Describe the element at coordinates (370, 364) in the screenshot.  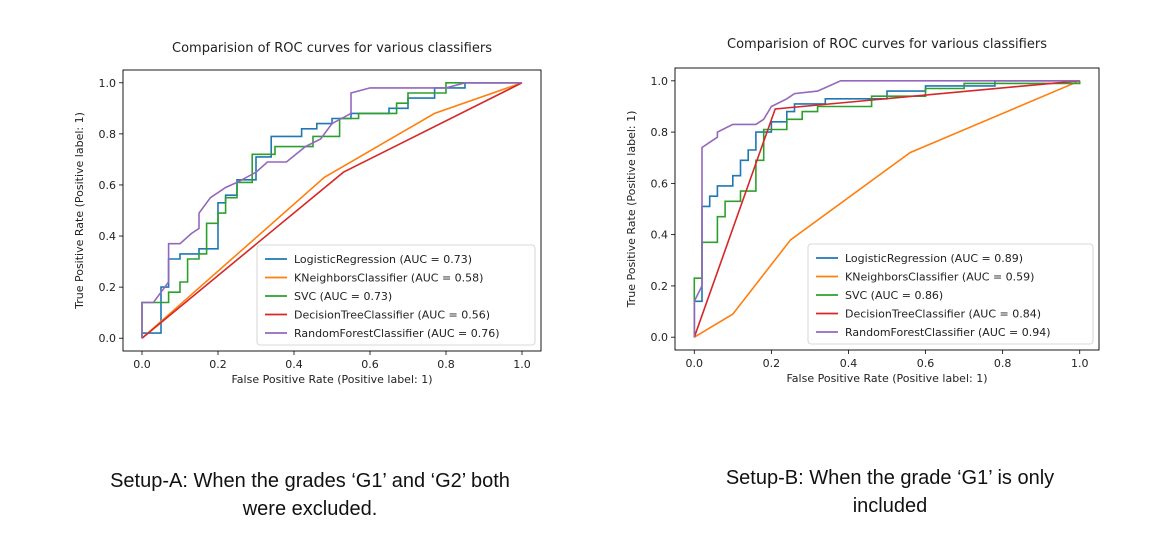
I see `chart-a-x-tick-label: 0.6` at that location.